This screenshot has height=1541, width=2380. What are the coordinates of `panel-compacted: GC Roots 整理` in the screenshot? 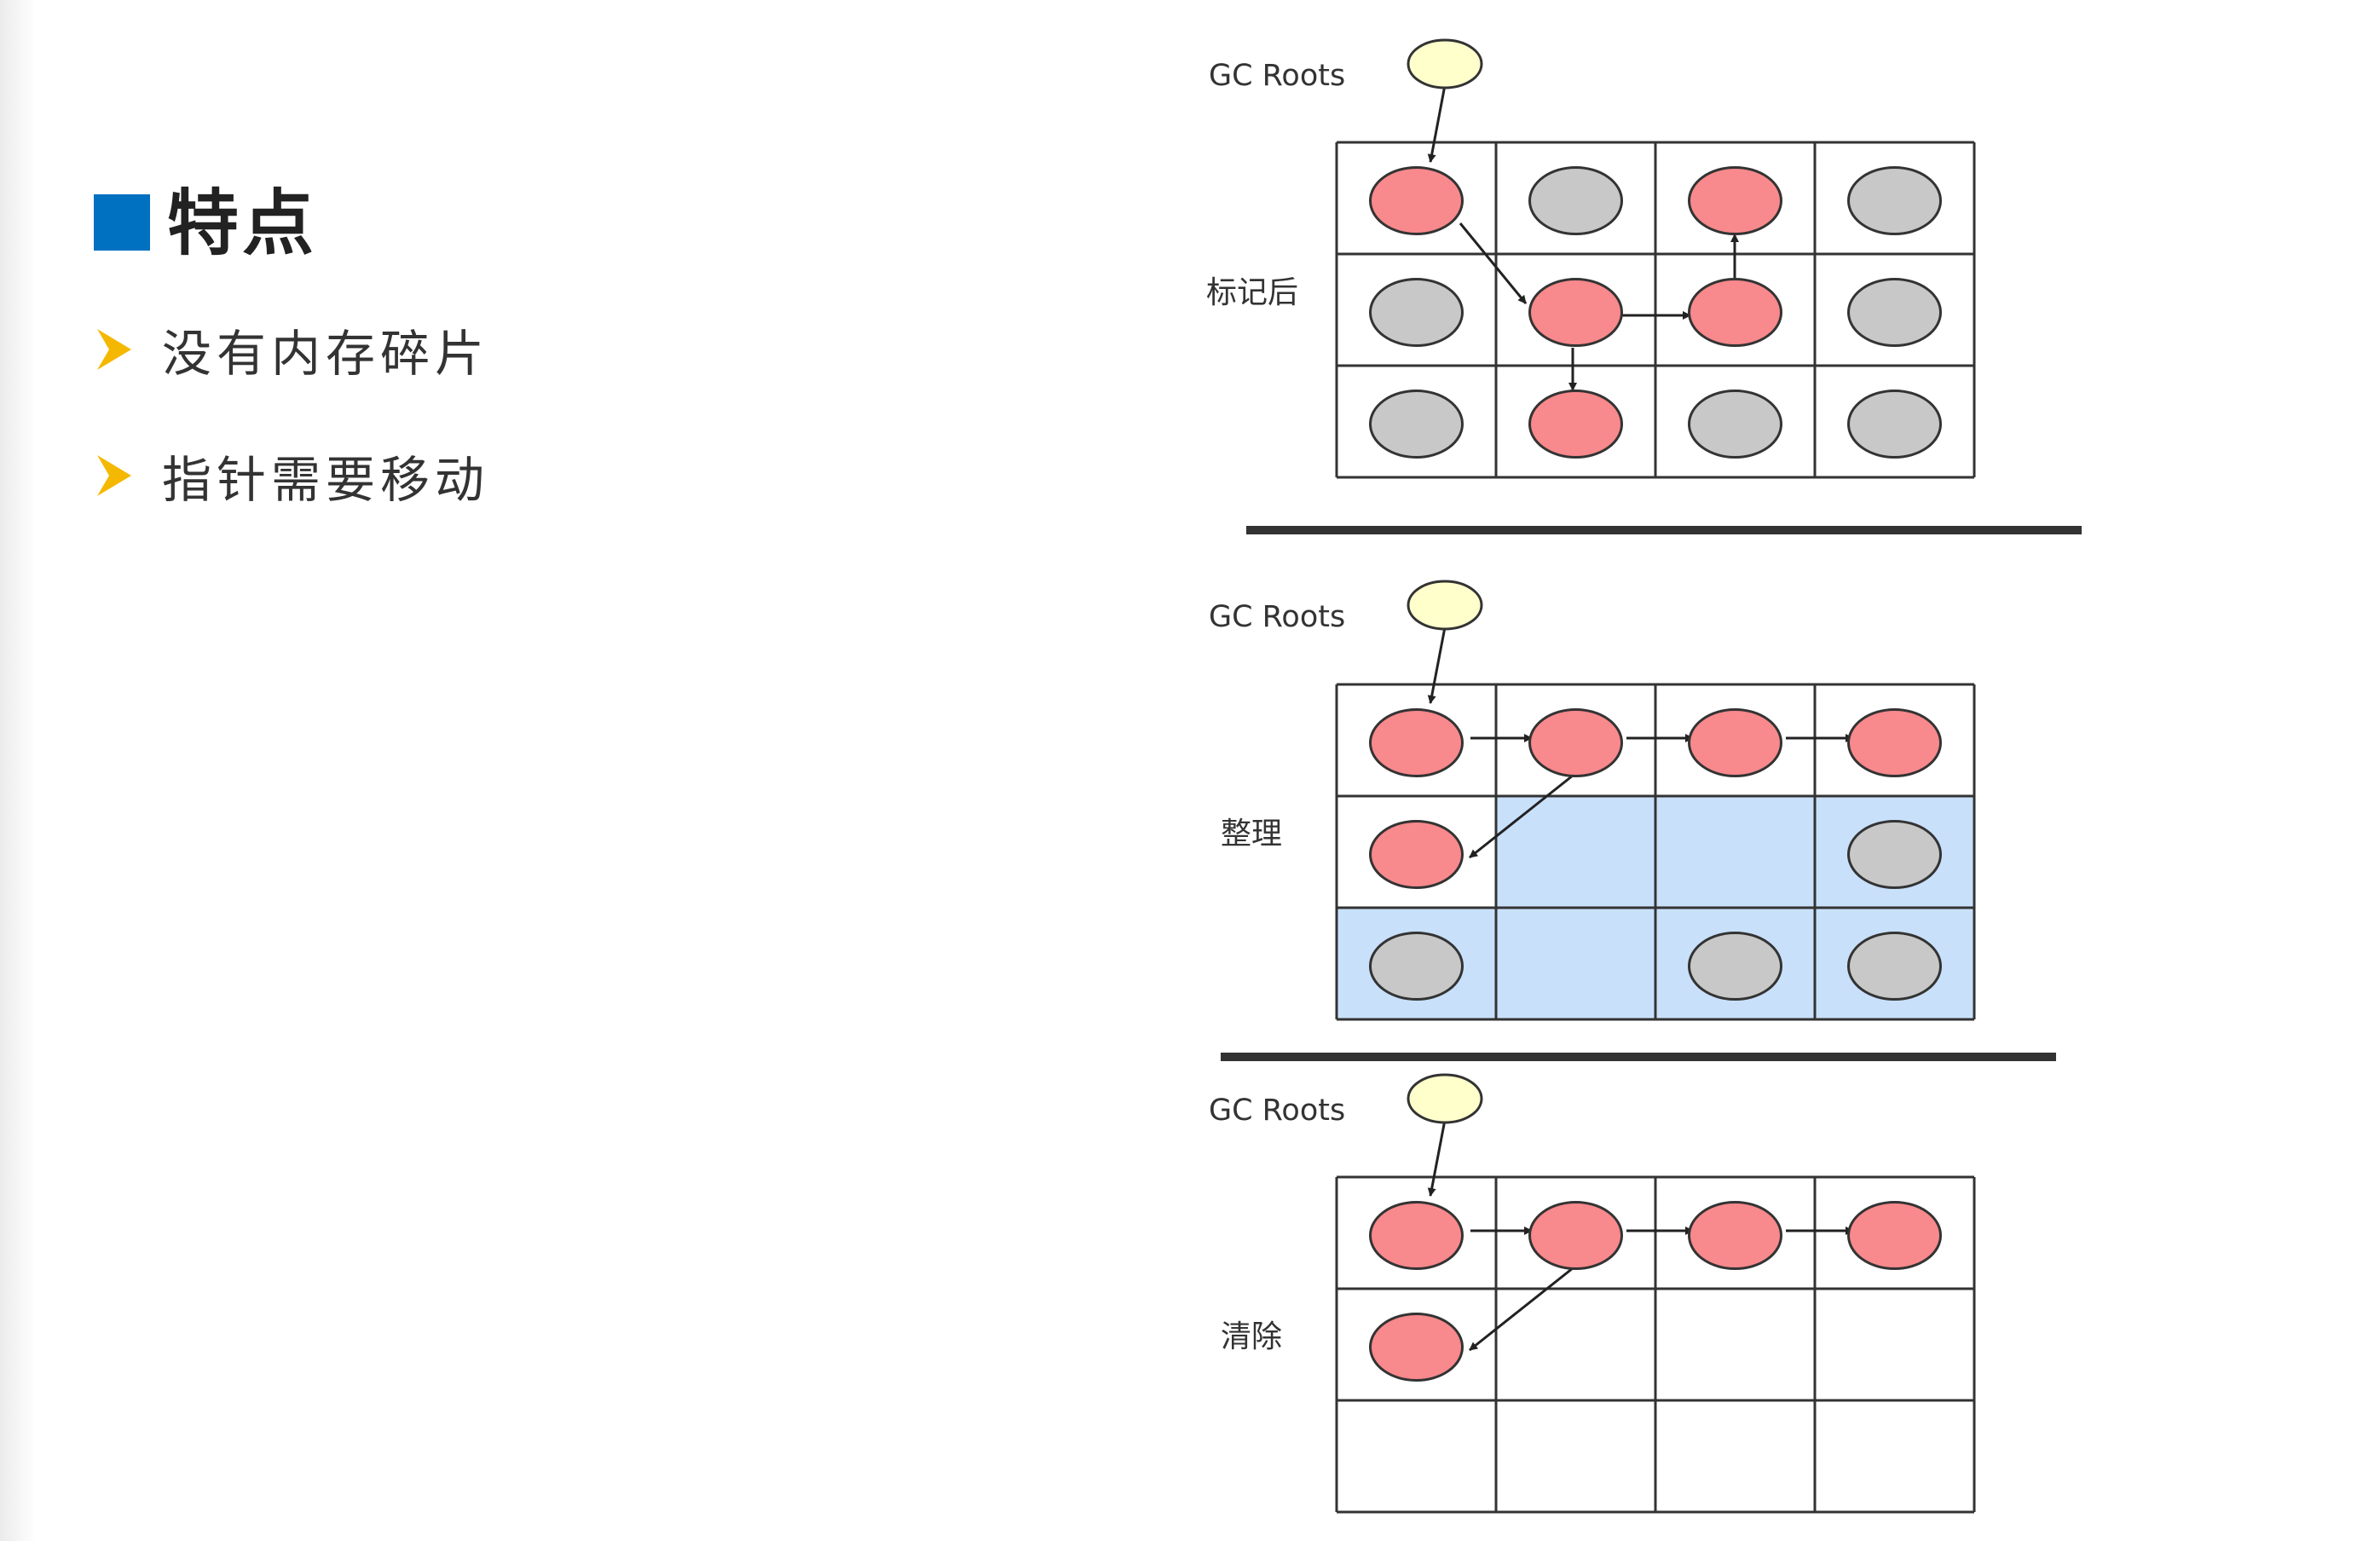 It's located at (1592, 800).